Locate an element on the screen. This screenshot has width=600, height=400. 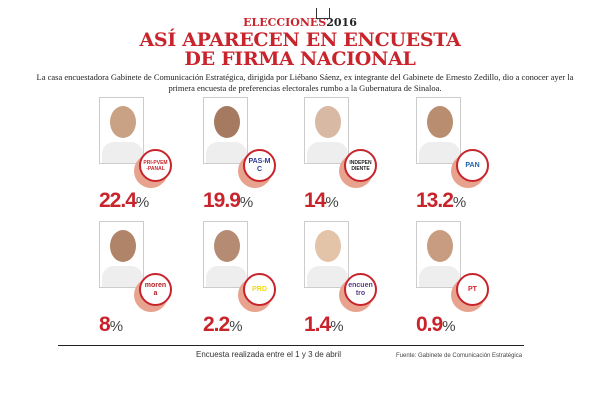
percentage: 0.9% is located at coordinates (436, 325).